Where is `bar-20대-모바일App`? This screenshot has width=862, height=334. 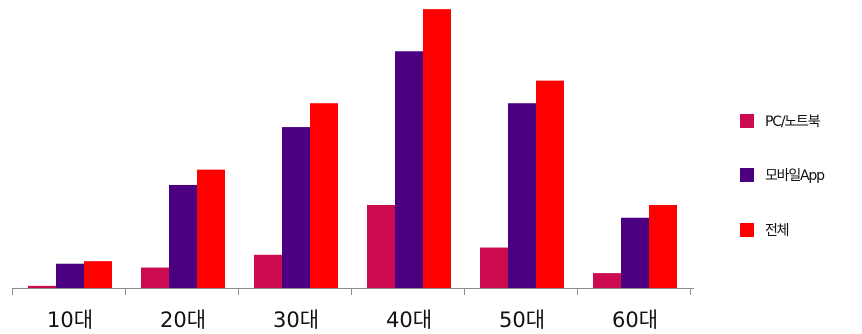 bar-20대-모바일App is located at coordinates (183, 236).